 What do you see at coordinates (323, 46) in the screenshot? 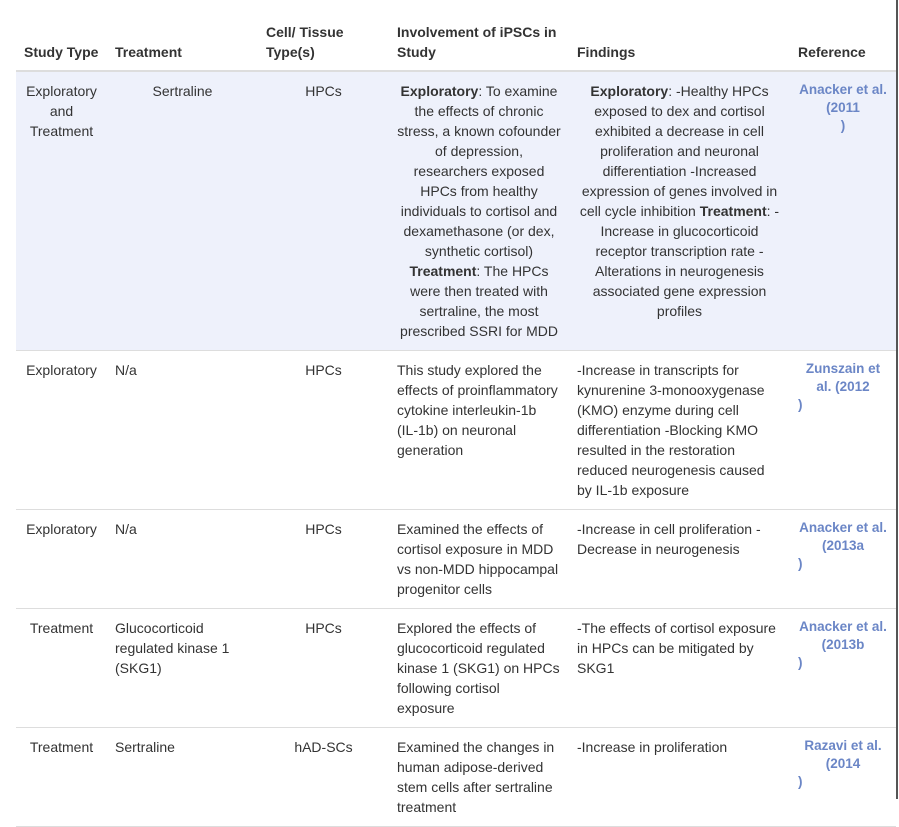
I see `header-cell-type: Cell/ Tissue Type(s)` at bounding box center [323, 46].